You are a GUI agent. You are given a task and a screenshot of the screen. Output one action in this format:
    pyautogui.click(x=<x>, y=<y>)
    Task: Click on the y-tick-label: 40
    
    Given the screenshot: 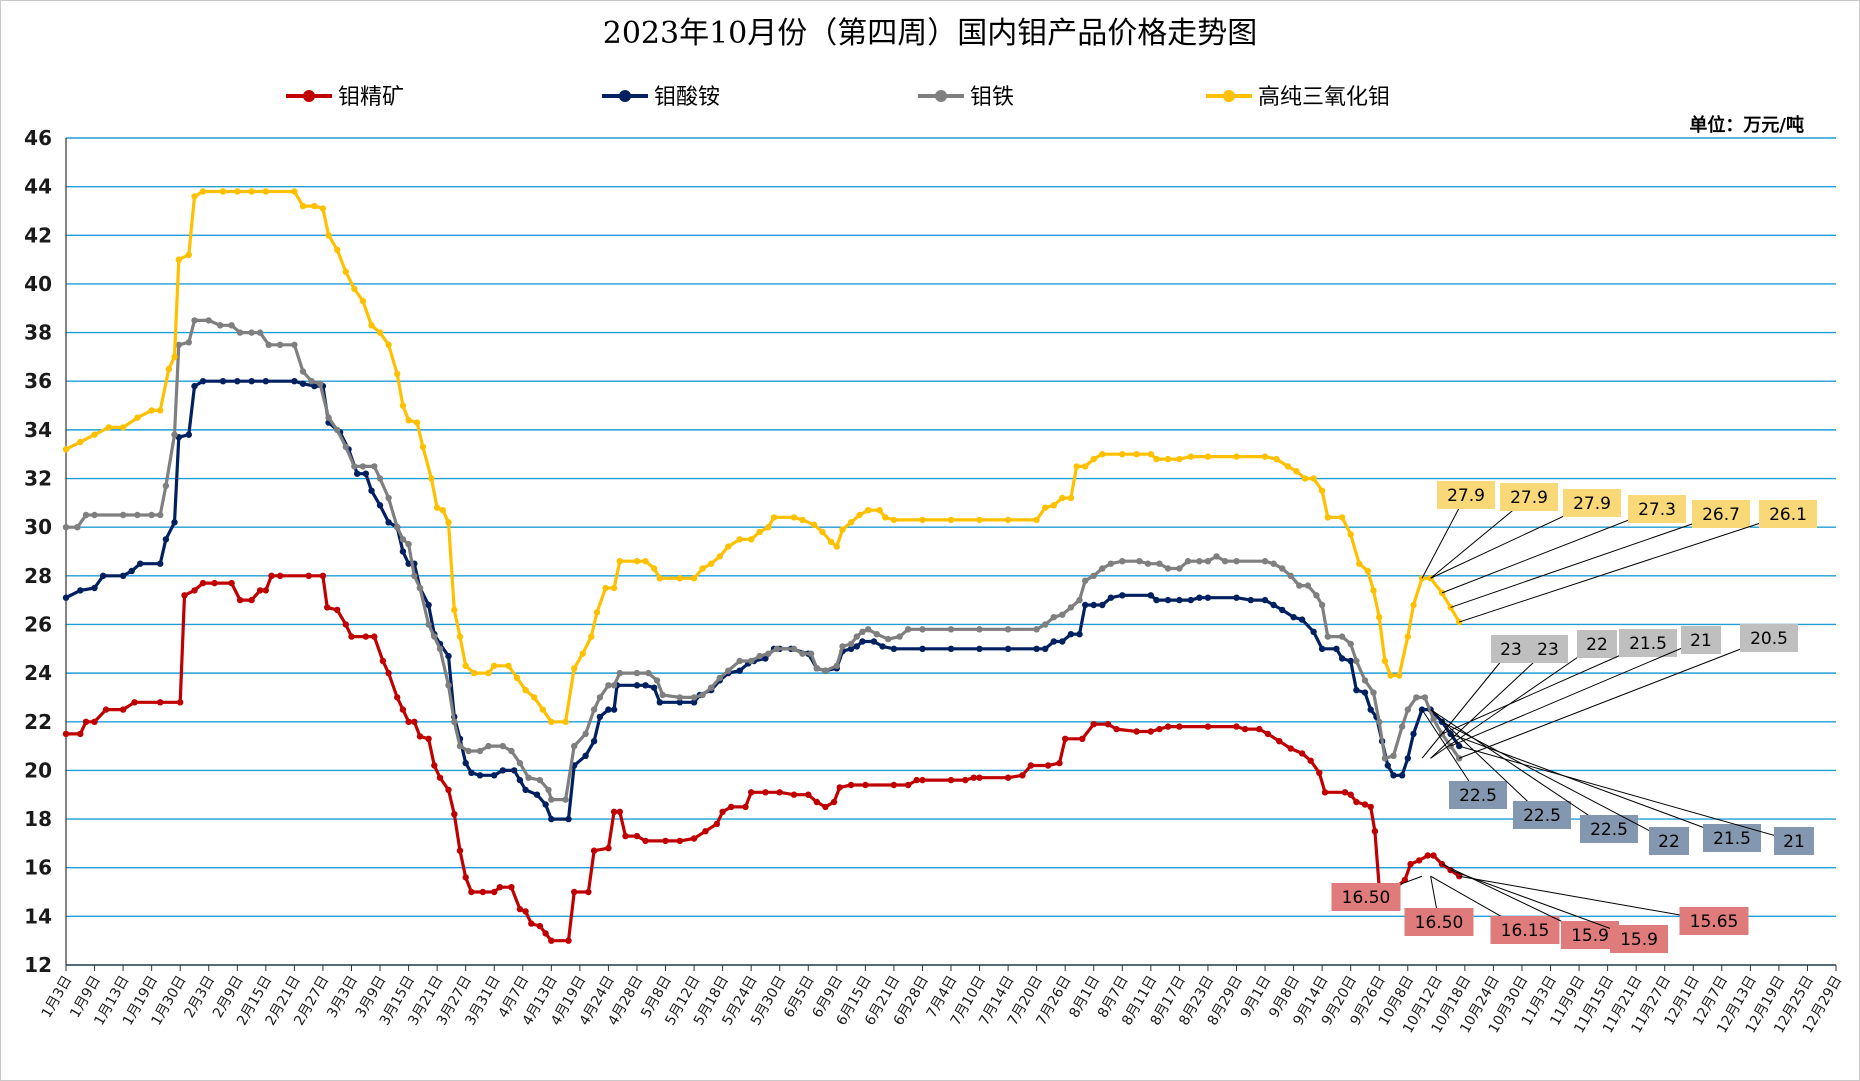 What is the action you would take?
    pyautogui.click(x=38, y=284)
    